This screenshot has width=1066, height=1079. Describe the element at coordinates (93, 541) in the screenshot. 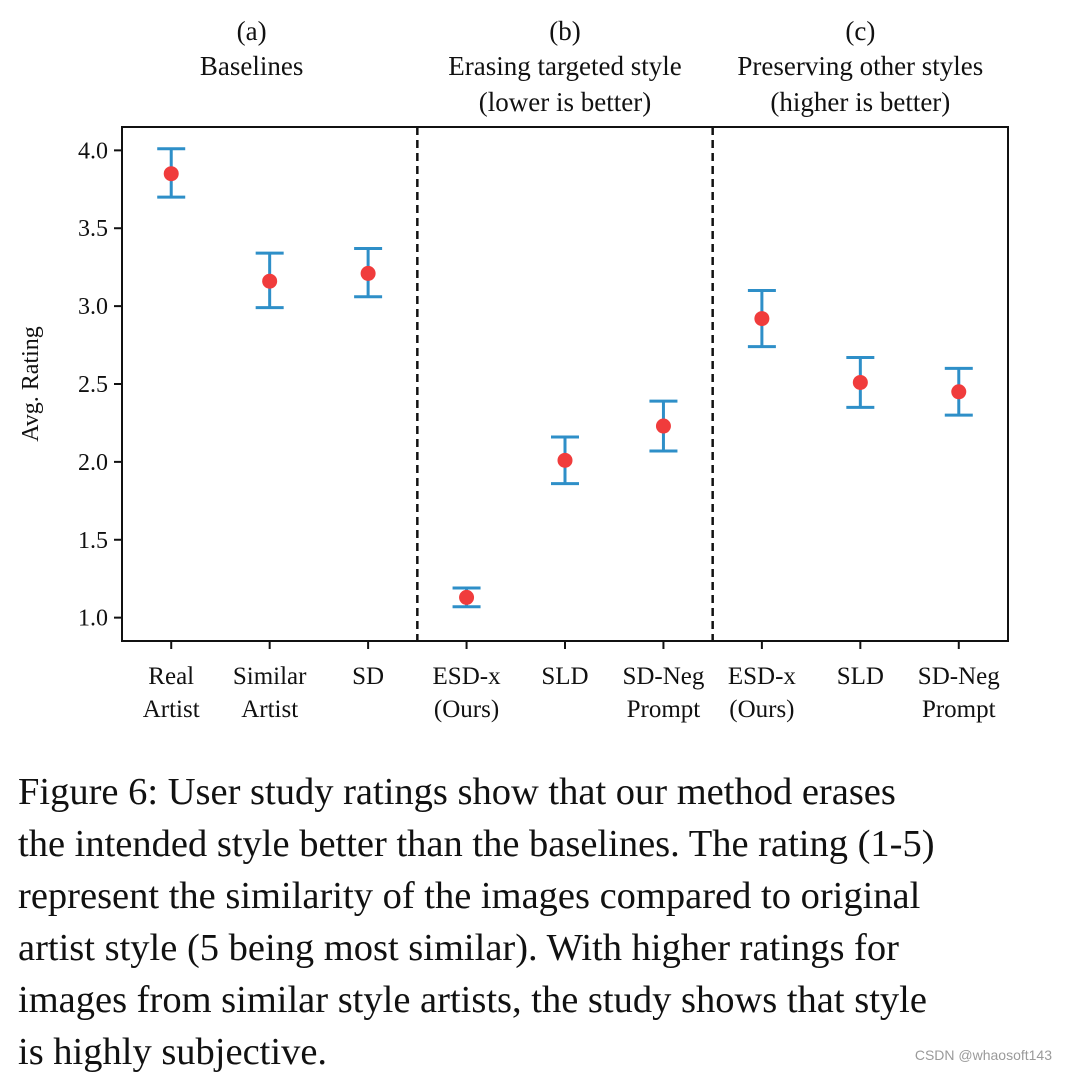

I see `y-tick-label: 1.5` at that location.